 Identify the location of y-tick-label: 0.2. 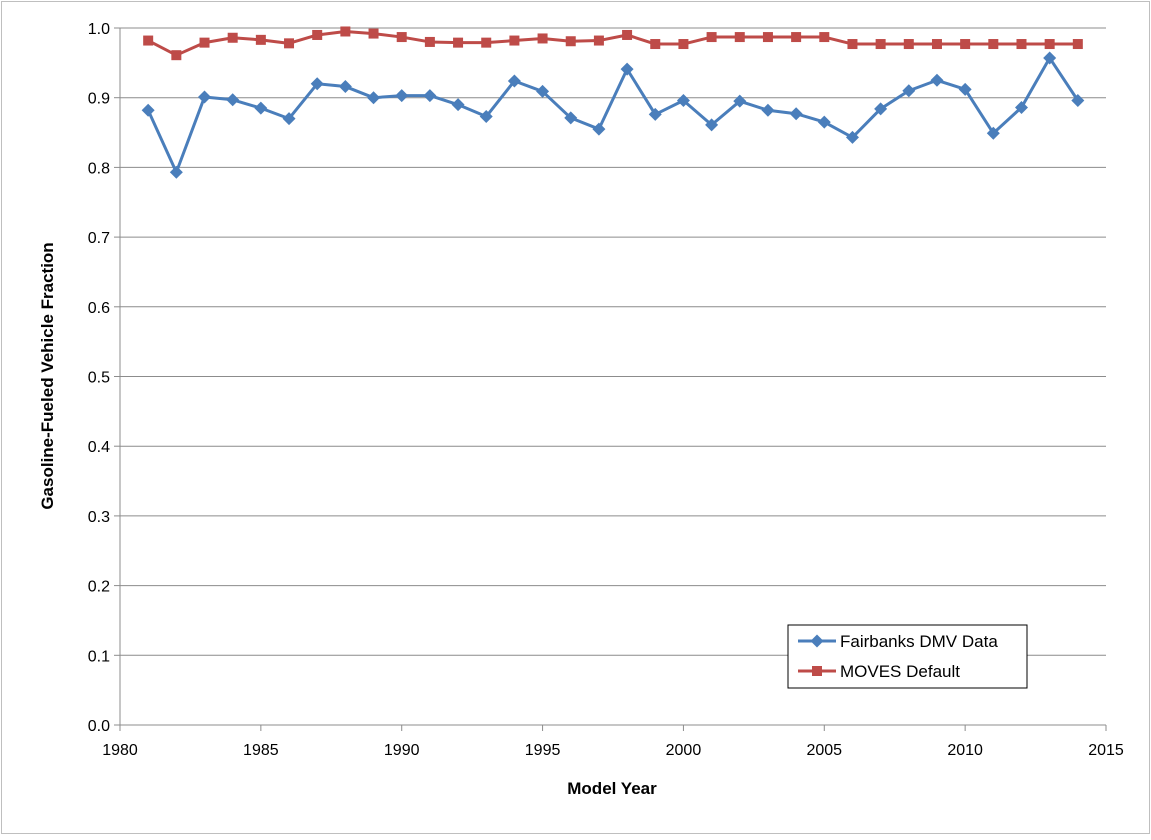
(99, 587).